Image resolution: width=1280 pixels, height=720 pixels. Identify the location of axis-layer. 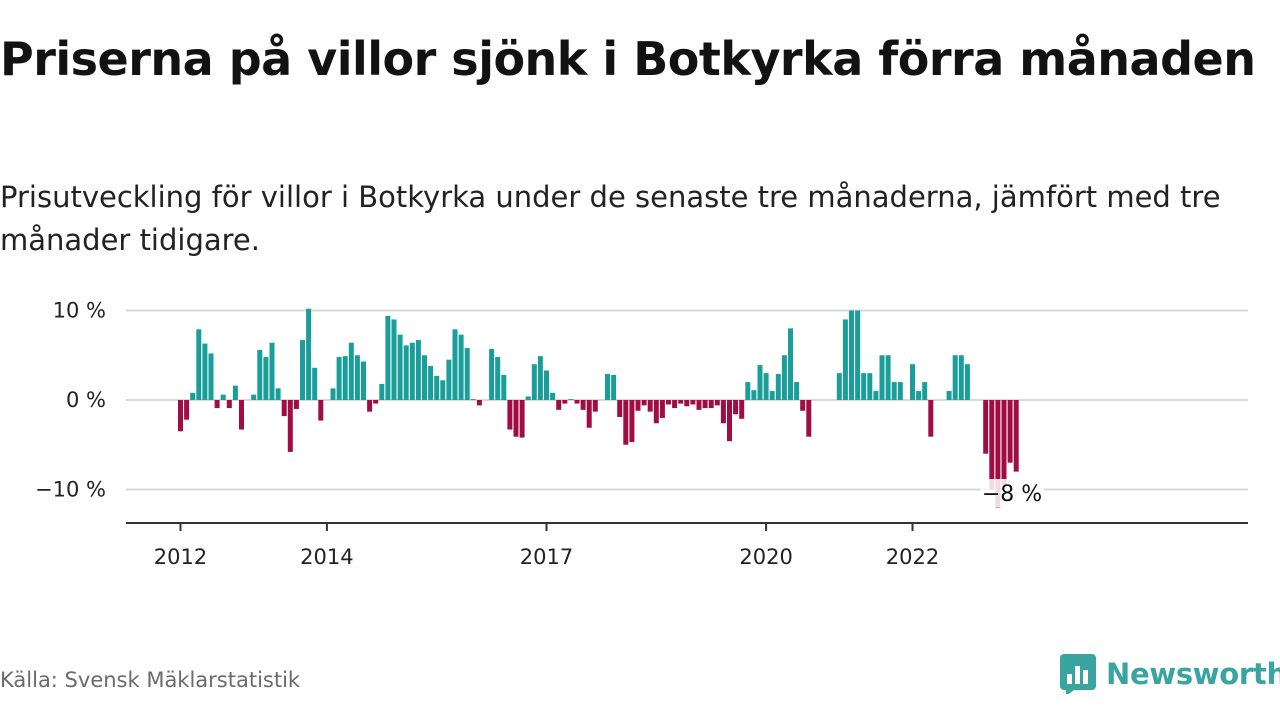
(687, 526).